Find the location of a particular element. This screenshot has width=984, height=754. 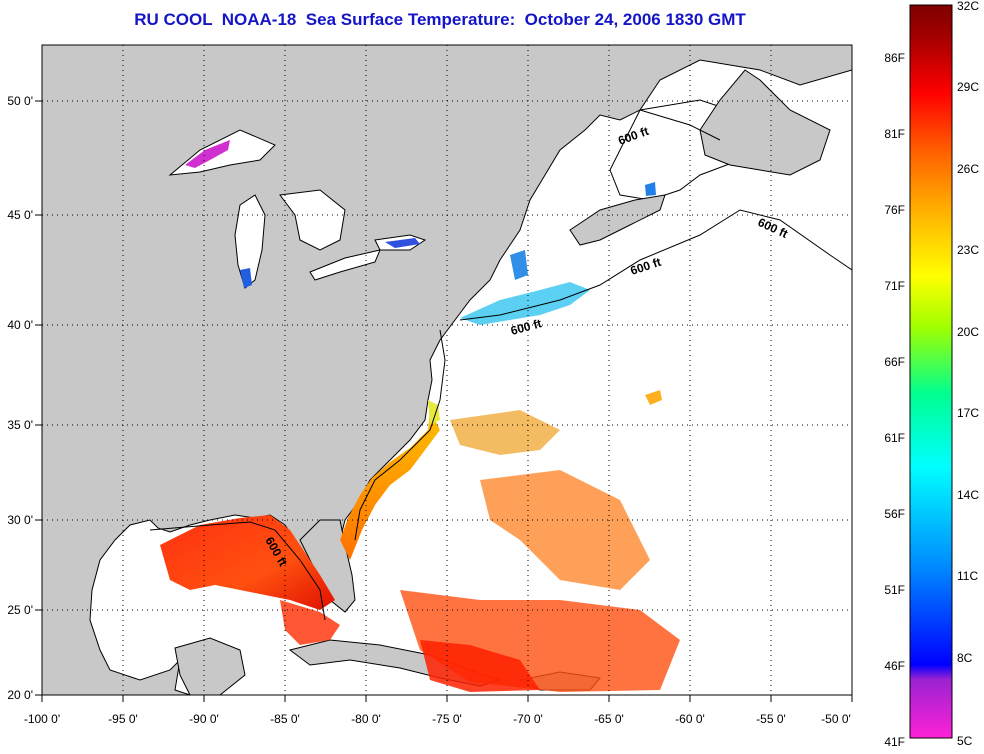

gulf-sst-south is located at coordinates (310, 622).